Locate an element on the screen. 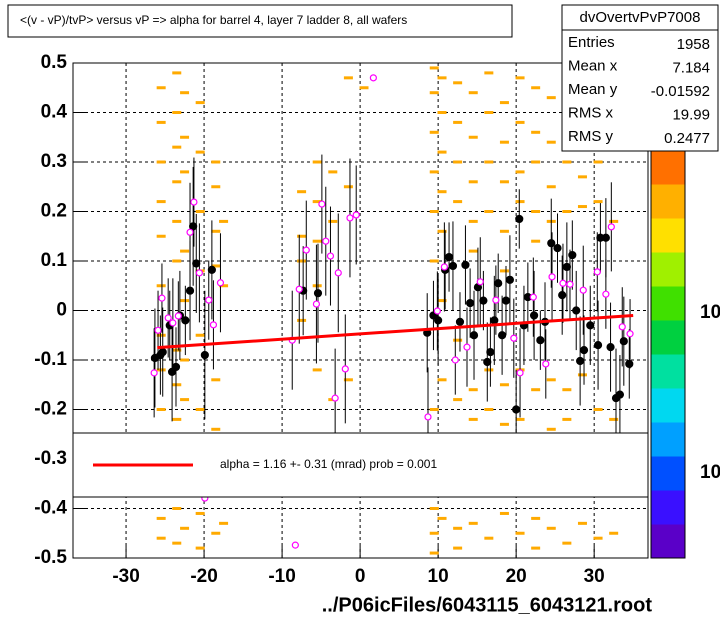  x-tick-label: -20 is located at coordinates (203, 576).